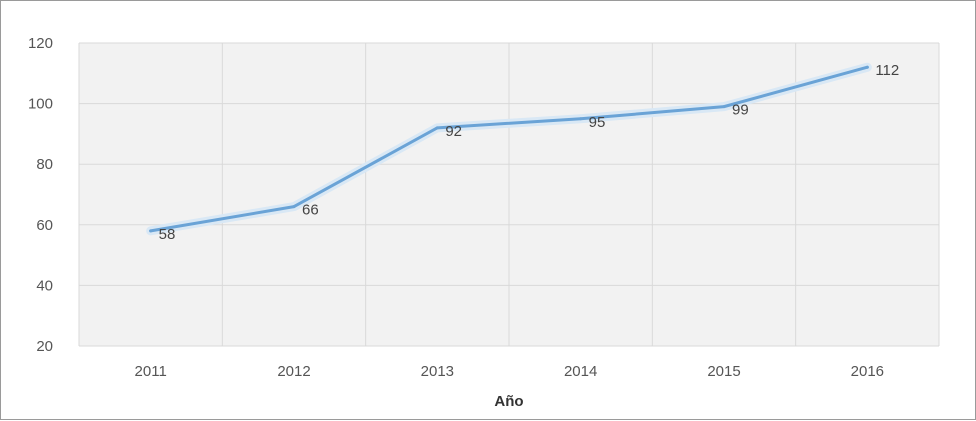  What do you see at coordinates (40, 104) in the screenshot?
I see `y-tick-label: 100` at bounding box center [40, 104].